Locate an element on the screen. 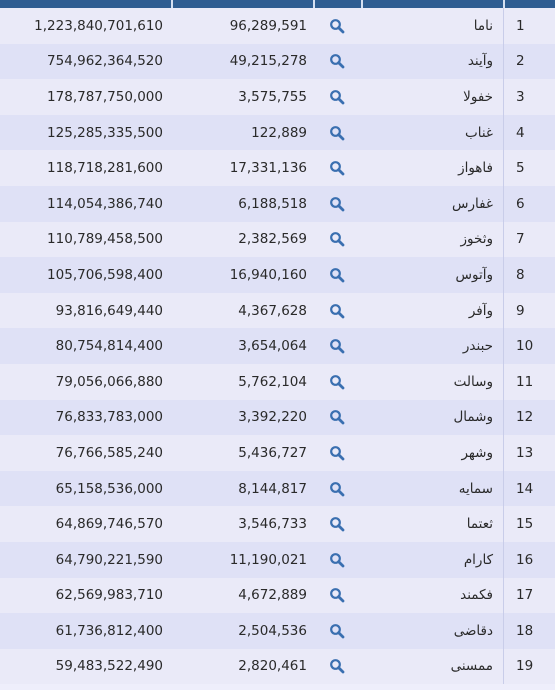 The image size is (555, 690). row-rank: 4 is located at coordinates (529, 132).